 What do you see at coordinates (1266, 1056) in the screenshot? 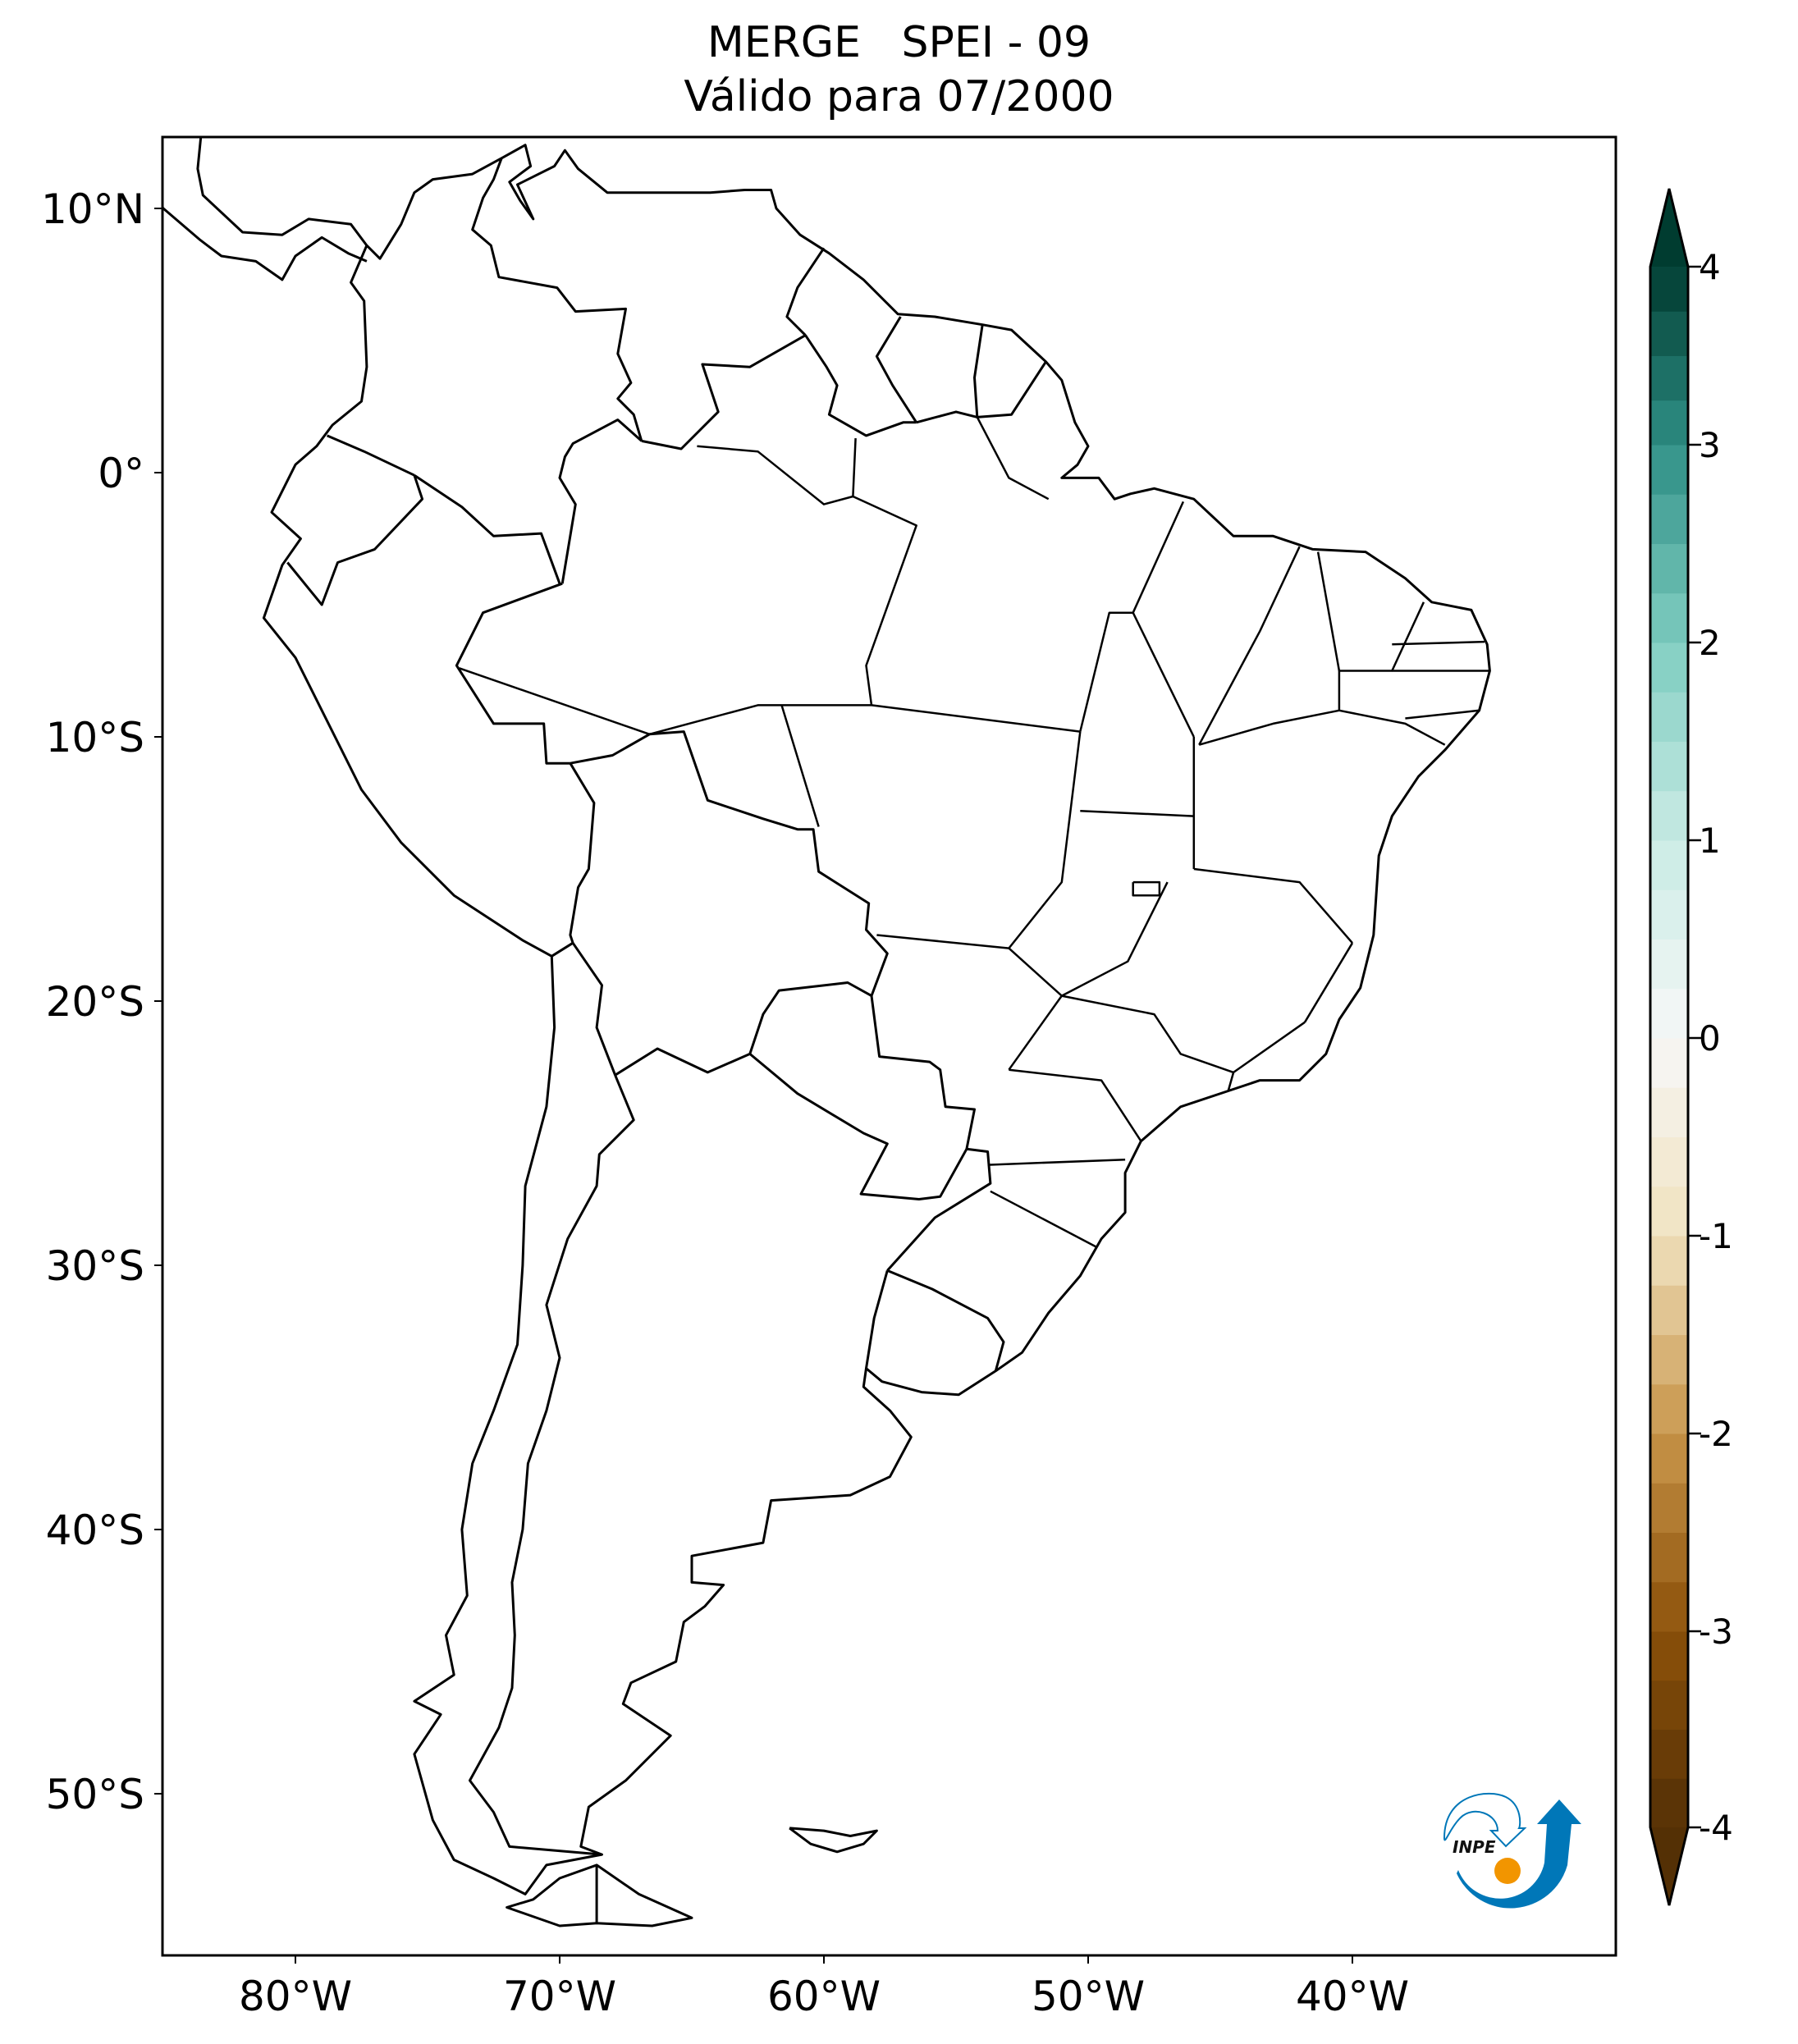
I see `state-border-mg-rj` at bounding box center [1266, 1056].